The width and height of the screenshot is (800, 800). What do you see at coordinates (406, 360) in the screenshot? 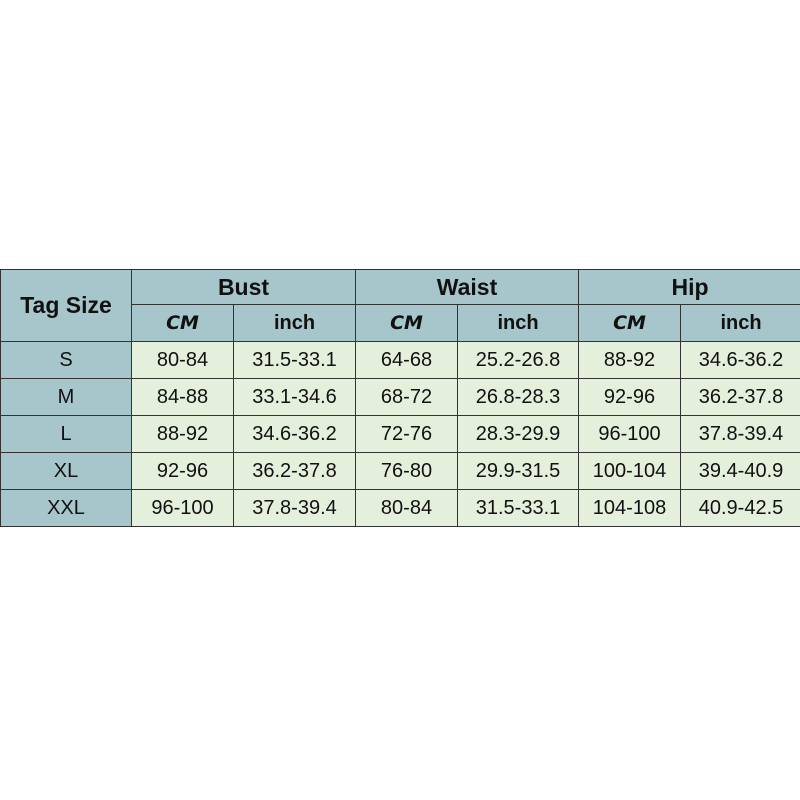
I see `measurement-cell: 64-68` at bounding box center [406, 360].